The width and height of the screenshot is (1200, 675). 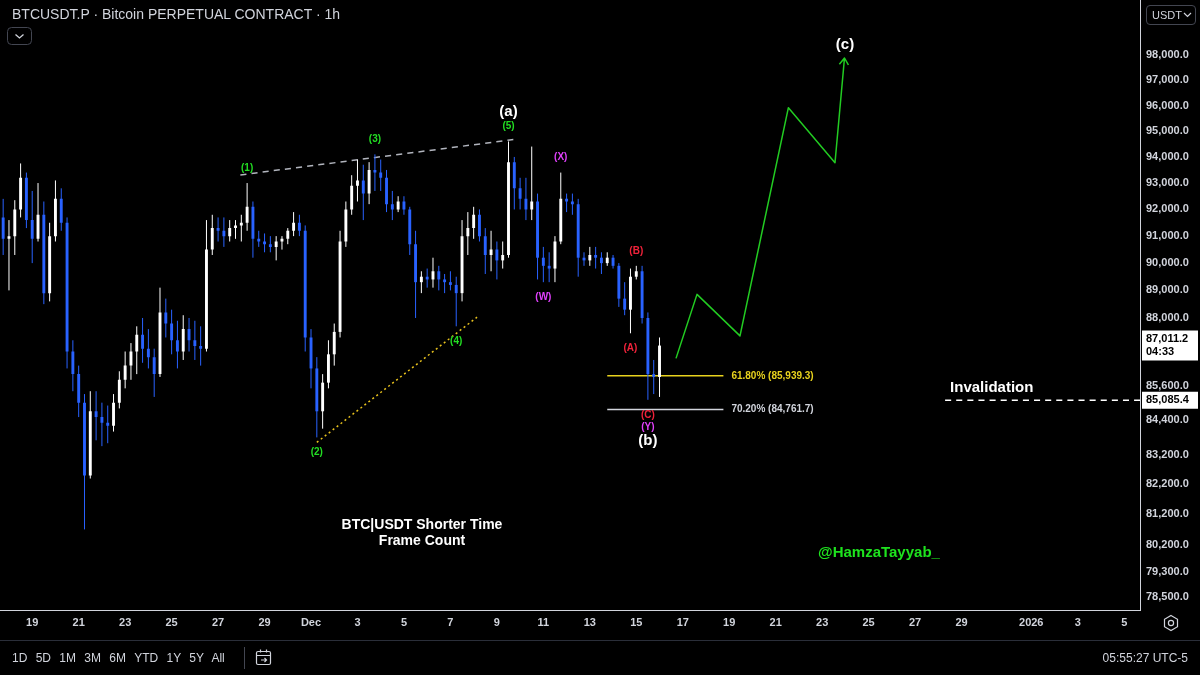 What do you see at coordinates (648, 426) in the screenshot?
I see `annotation: (Y)` at bounding box center [648, 426].